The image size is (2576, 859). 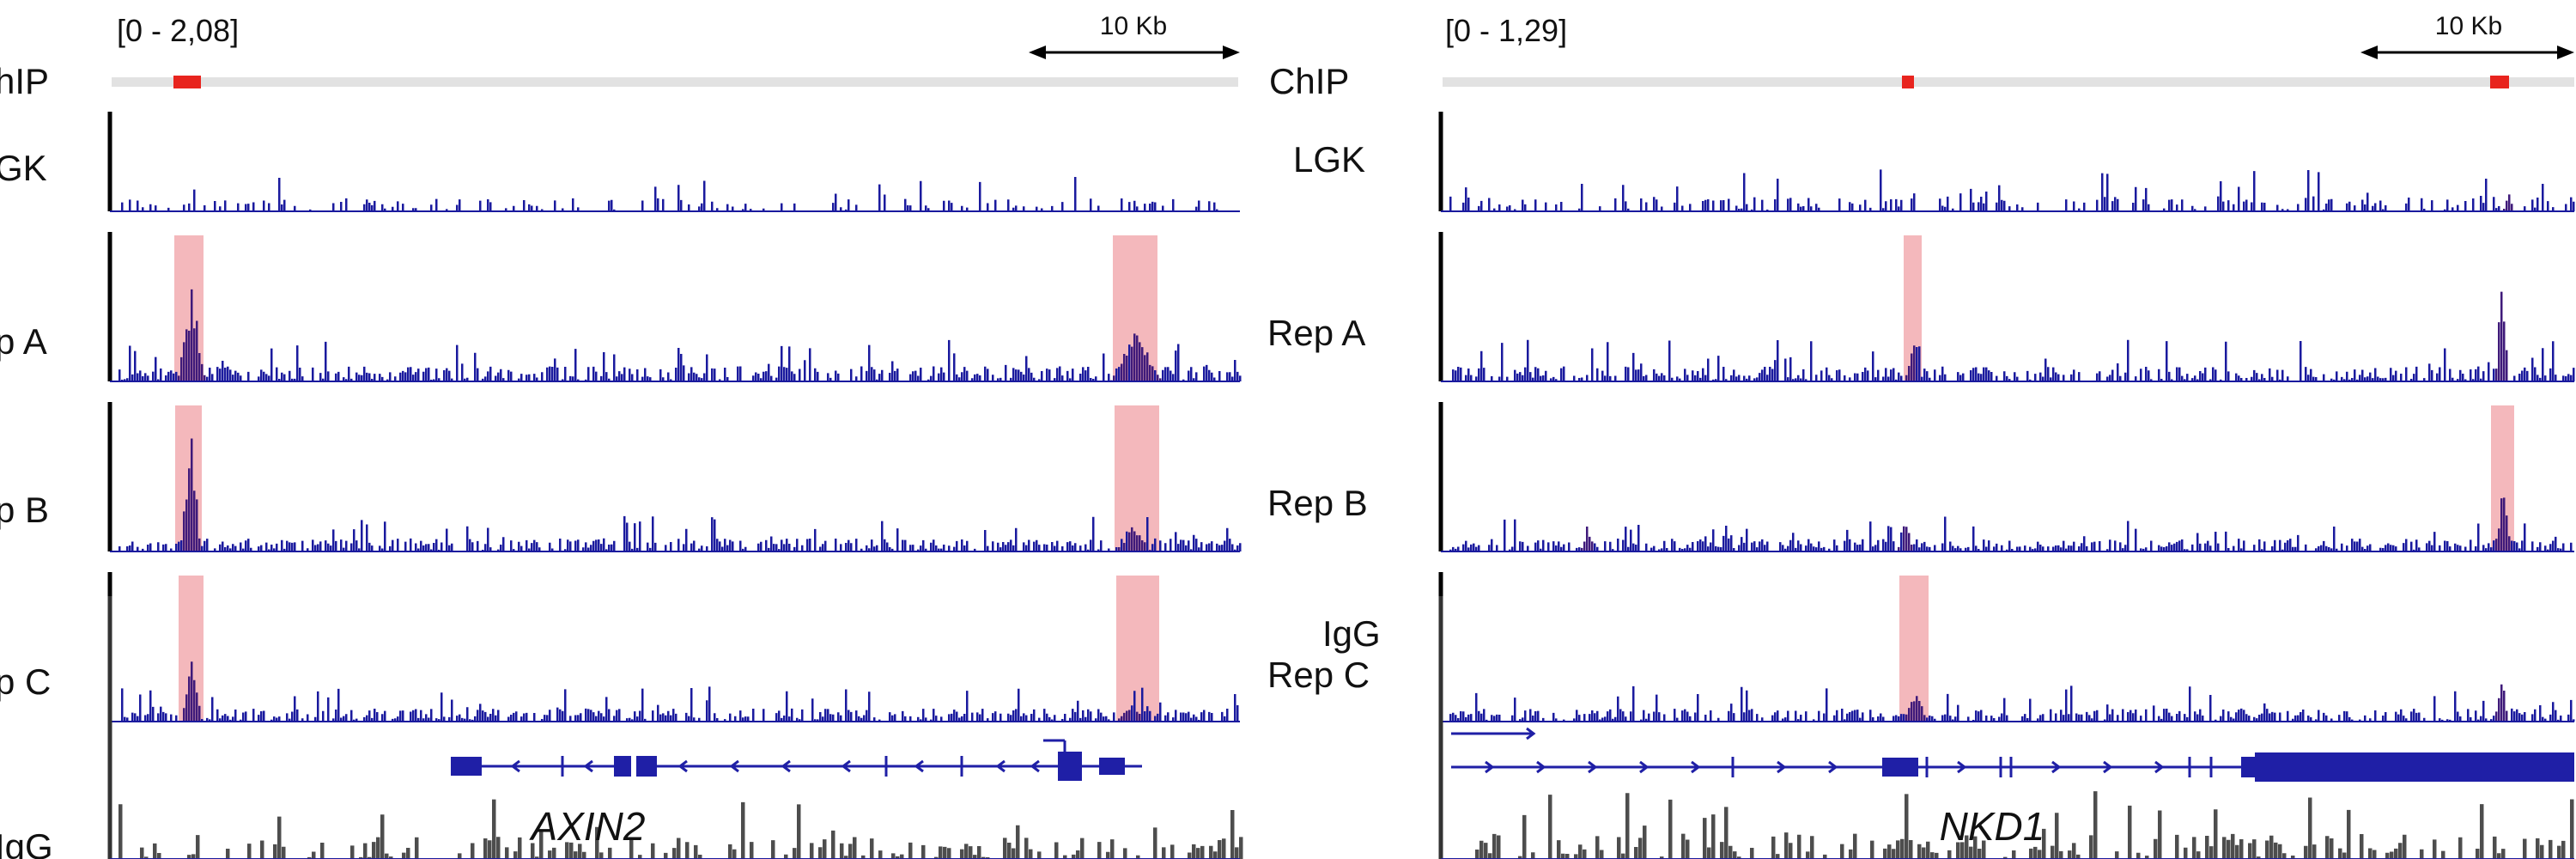 What do you see at coordinates (1316, 333) in the screenshot?
I see `track-label-rep-a: Rep A` at bounding box center [1316, 333].